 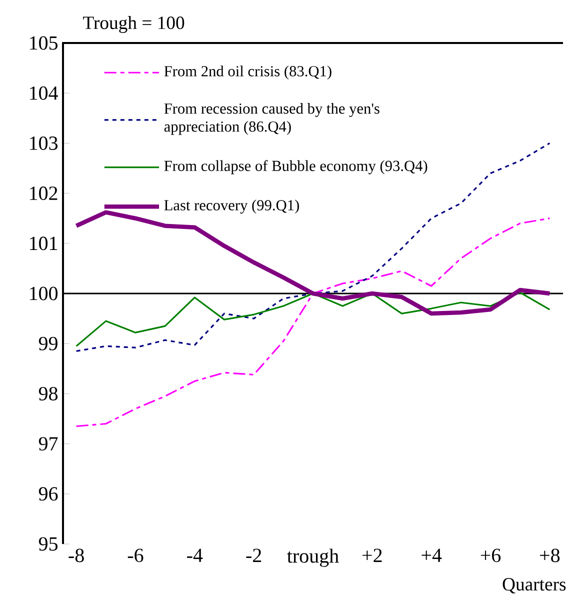 What do you see at coordinates (136, 555) in the screenshot?
I see `x-tick-label: -6` at bounding box center [136, 555].